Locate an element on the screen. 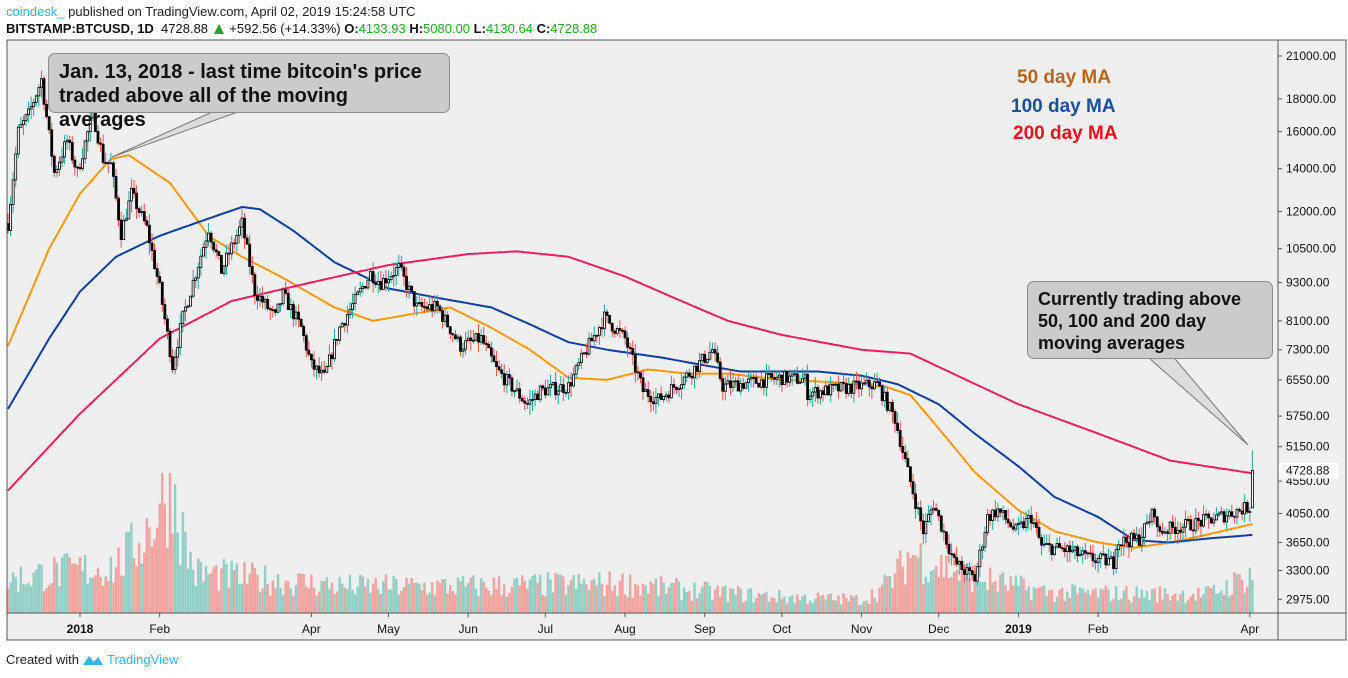  publisher-link: coindesk_ is located at coordinates (35, 11).